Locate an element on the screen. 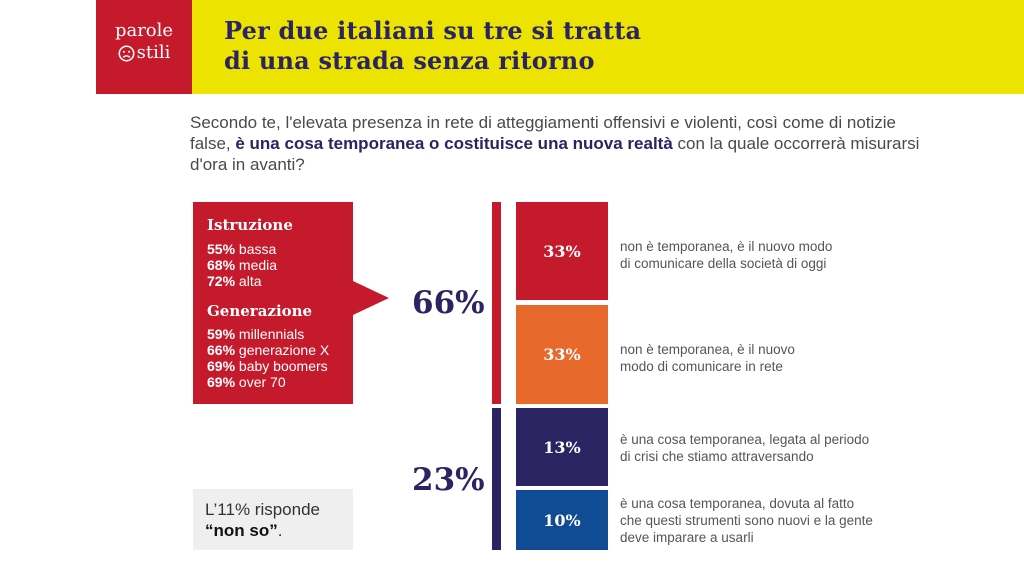  dont-know-note: L’11% risponde “non so”. is located at coordinates (273, 519).